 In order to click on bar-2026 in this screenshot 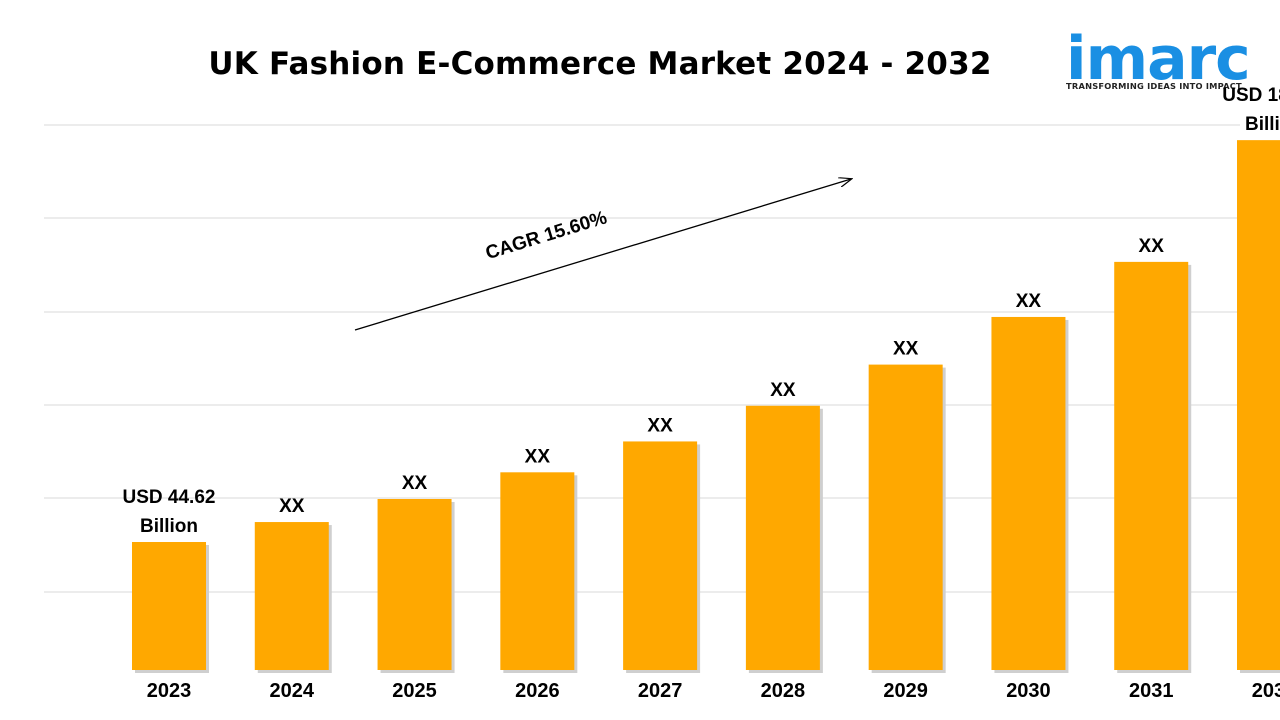, I will do `click(537, 571)`.